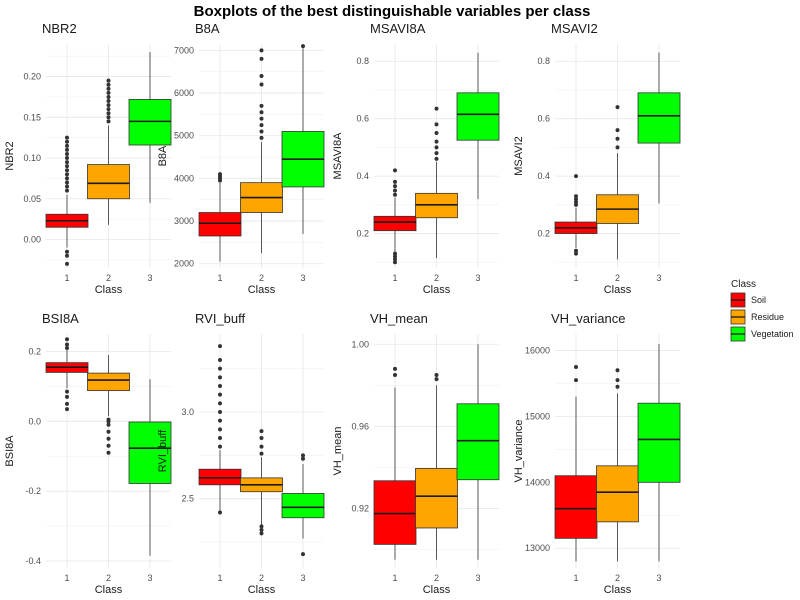  Describe the element at coordinates (574, 28) in the screenshot. I see `panel-title: MSAVI2` at that location.